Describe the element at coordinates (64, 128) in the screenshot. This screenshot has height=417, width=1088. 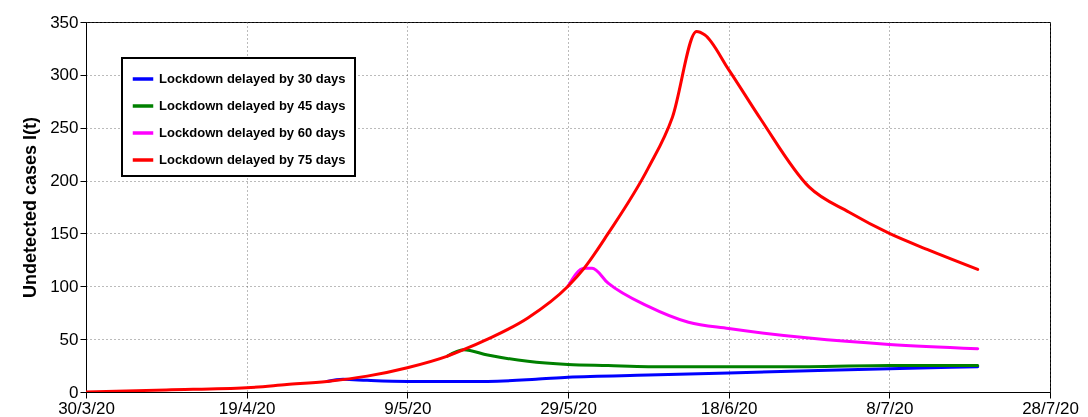
I see `y-tick-label: 250` at that location.